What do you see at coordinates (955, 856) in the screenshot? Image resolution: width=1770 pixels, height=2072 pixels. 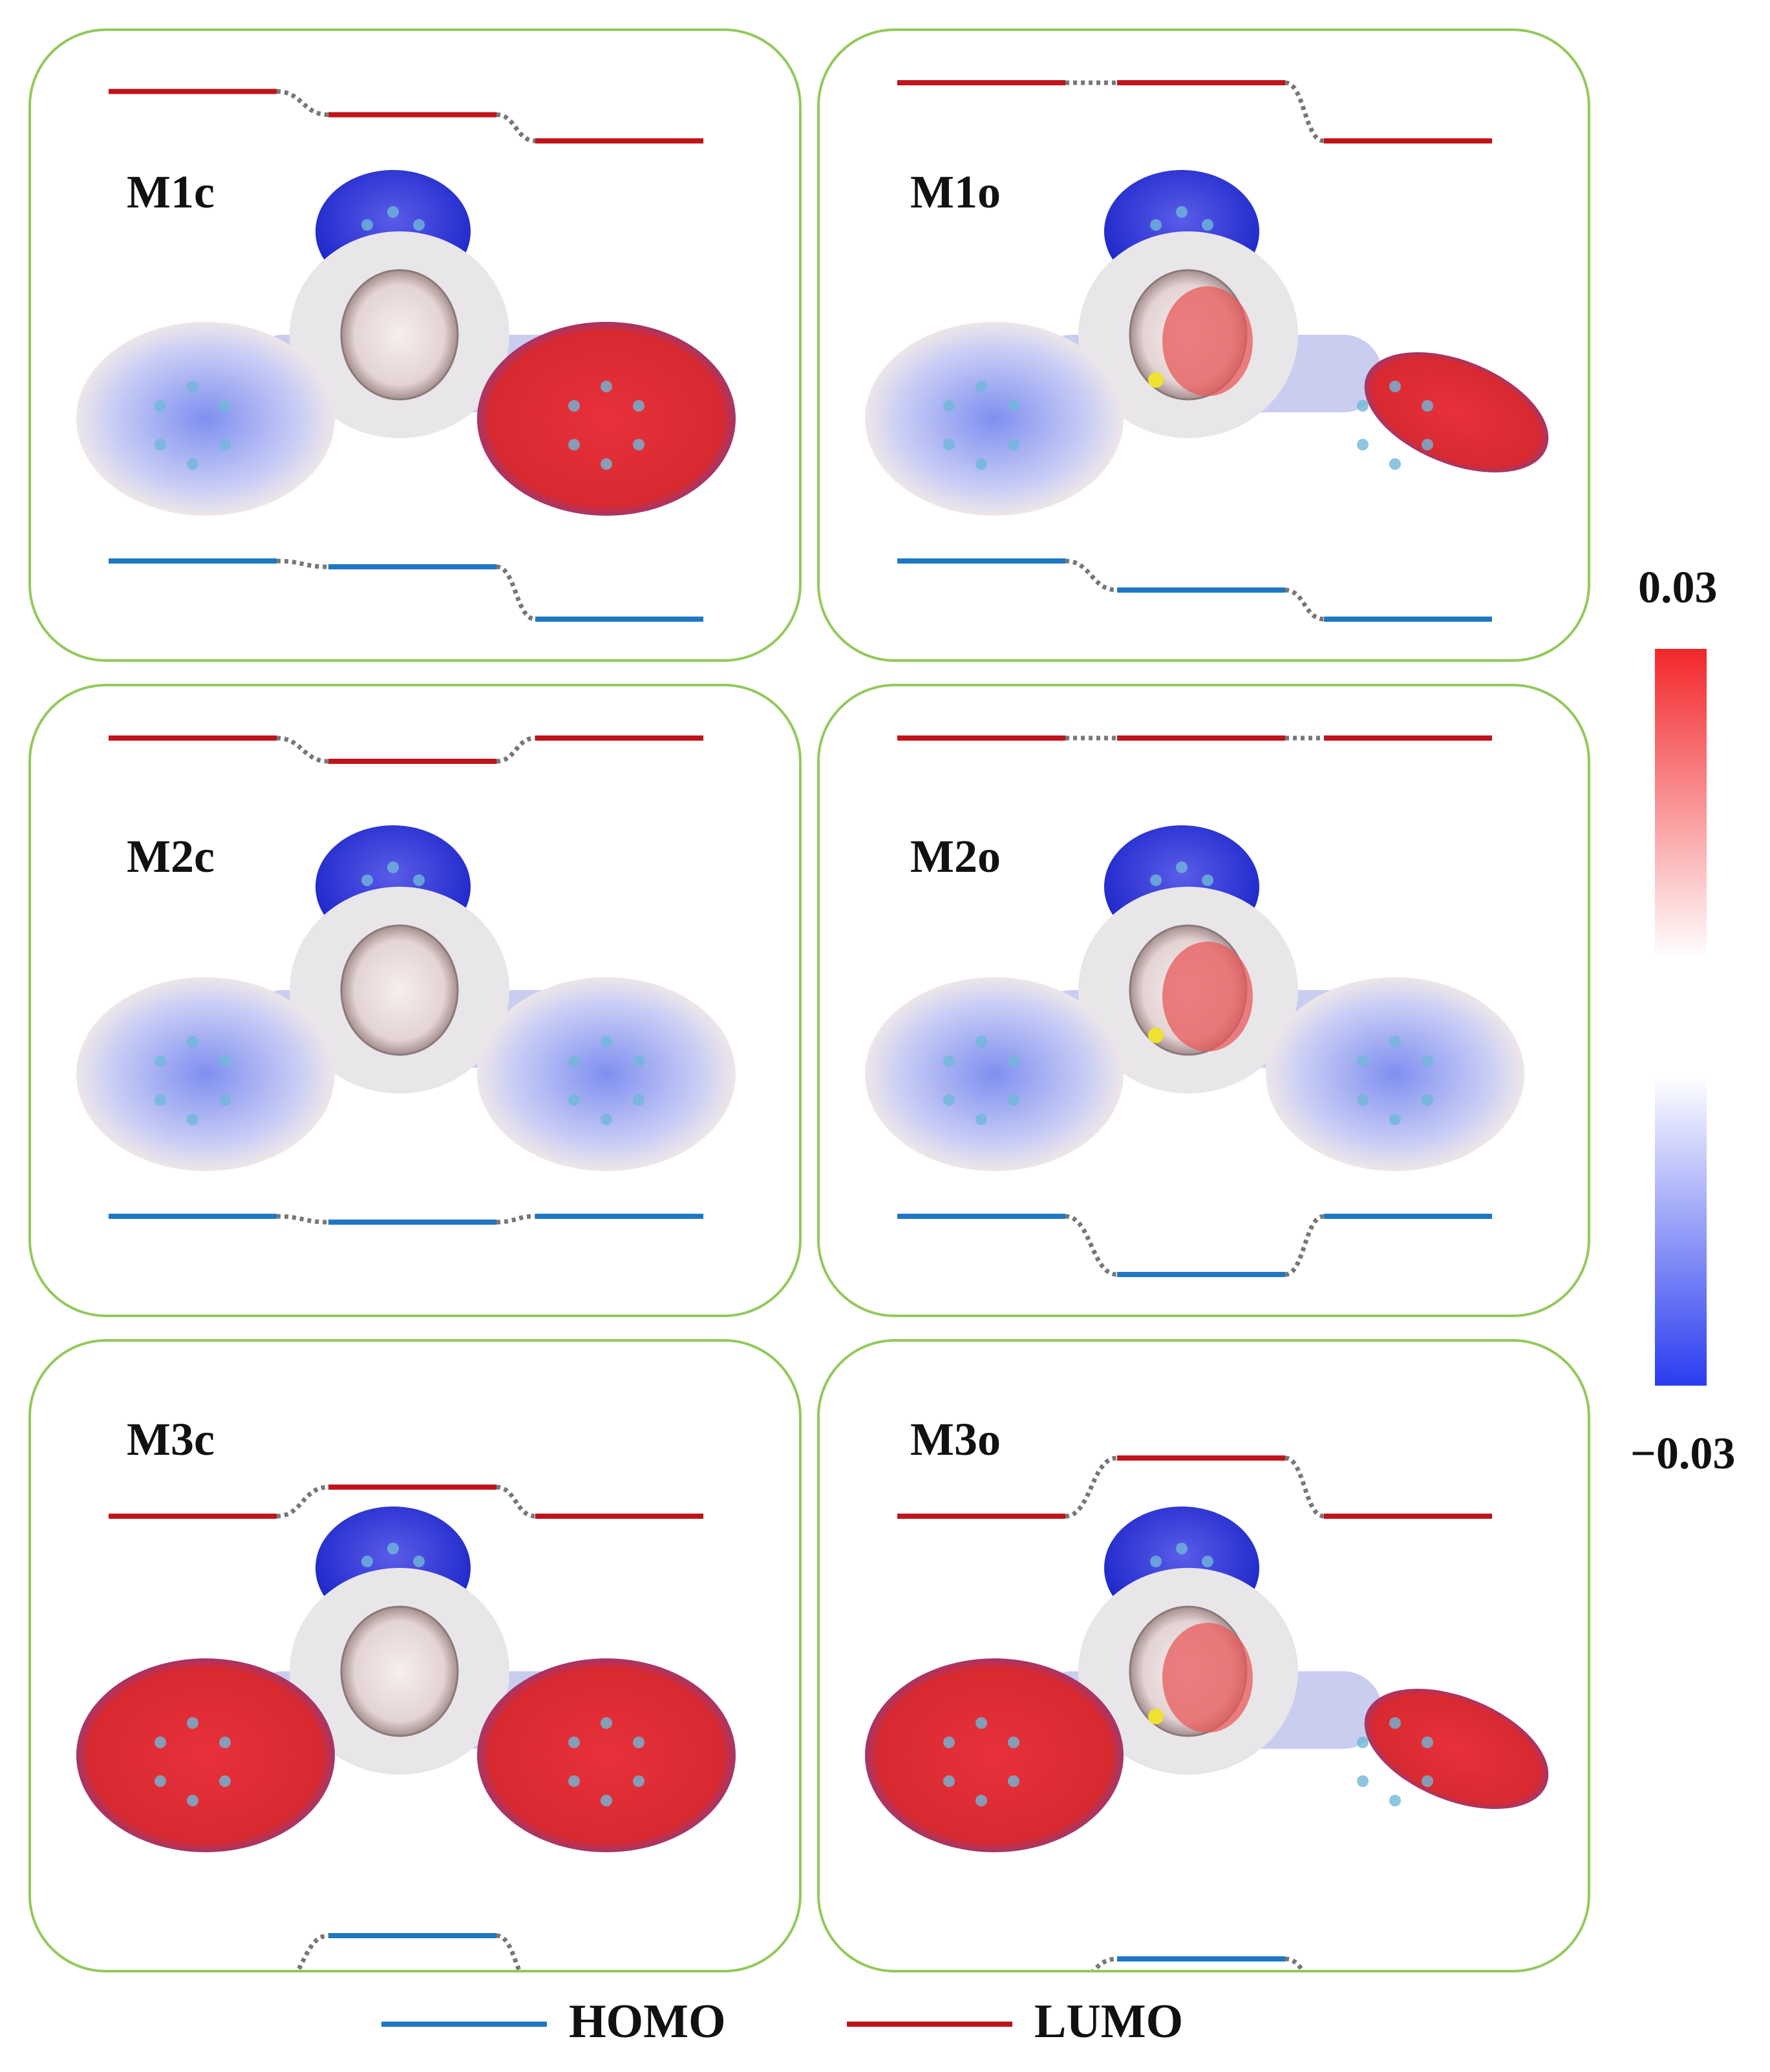 I see `panel-label: M2o` at bounding box center [955, 856].